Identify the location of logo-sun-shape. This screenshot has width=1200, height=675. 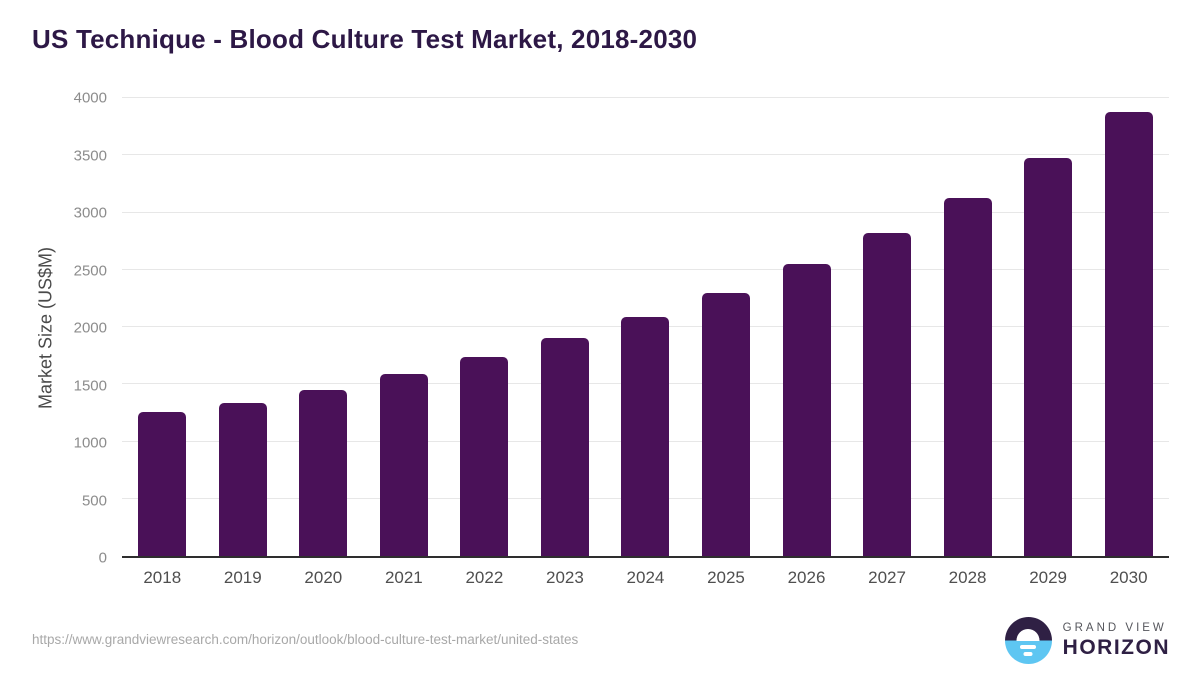
(1028, 634).